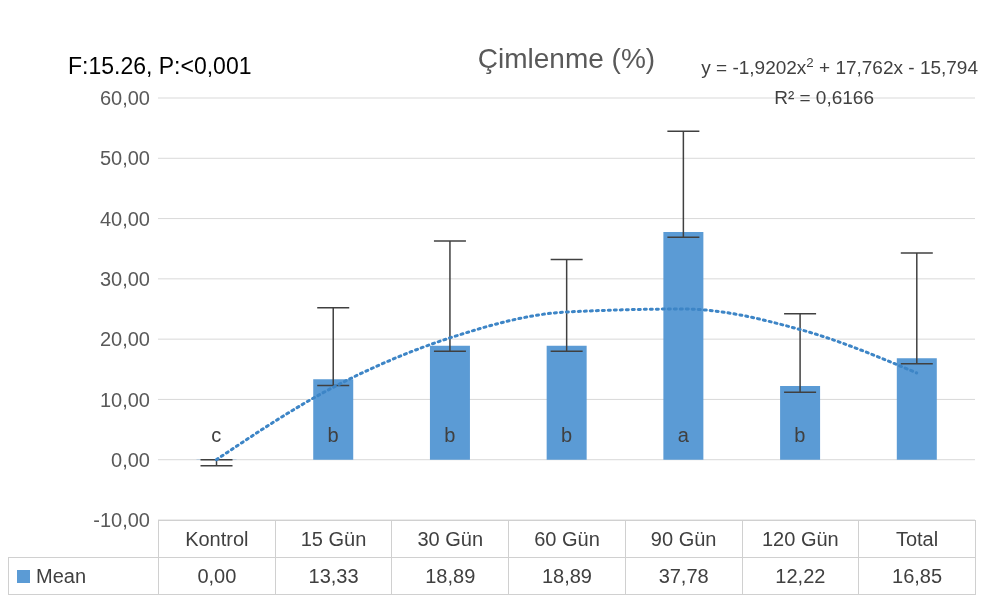 The height and width of the screenshot is (605, 1003). Describe the element at coordinates (217, 539) in the screenshot. I see `x-tick-label: Kontrol` at that location.